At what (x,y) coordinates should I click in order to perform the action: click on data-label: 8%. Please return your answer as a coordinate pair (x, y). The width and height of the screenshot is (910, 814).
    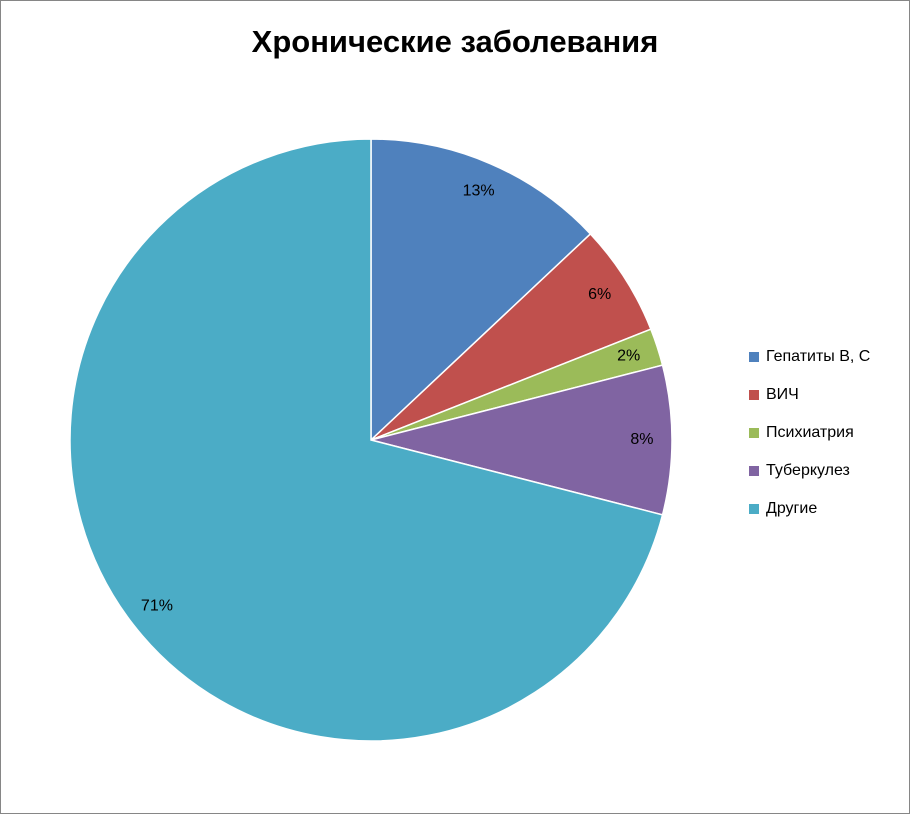
    Looking at the image, I should click on (641, 439).